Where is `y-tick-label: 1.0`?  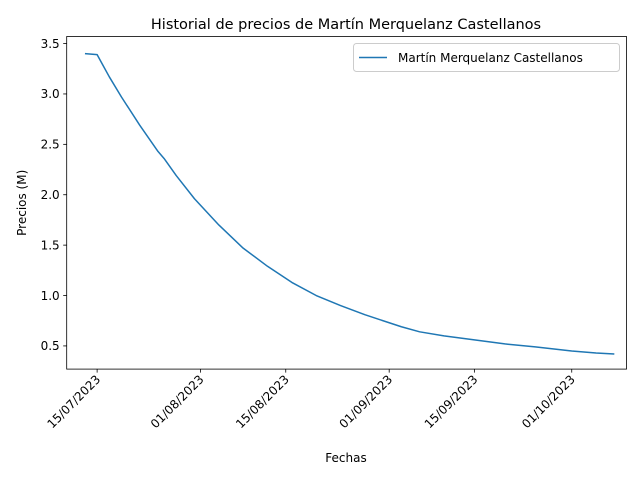
y-tick-label: 1.0 is located at coordinates (50, 296).